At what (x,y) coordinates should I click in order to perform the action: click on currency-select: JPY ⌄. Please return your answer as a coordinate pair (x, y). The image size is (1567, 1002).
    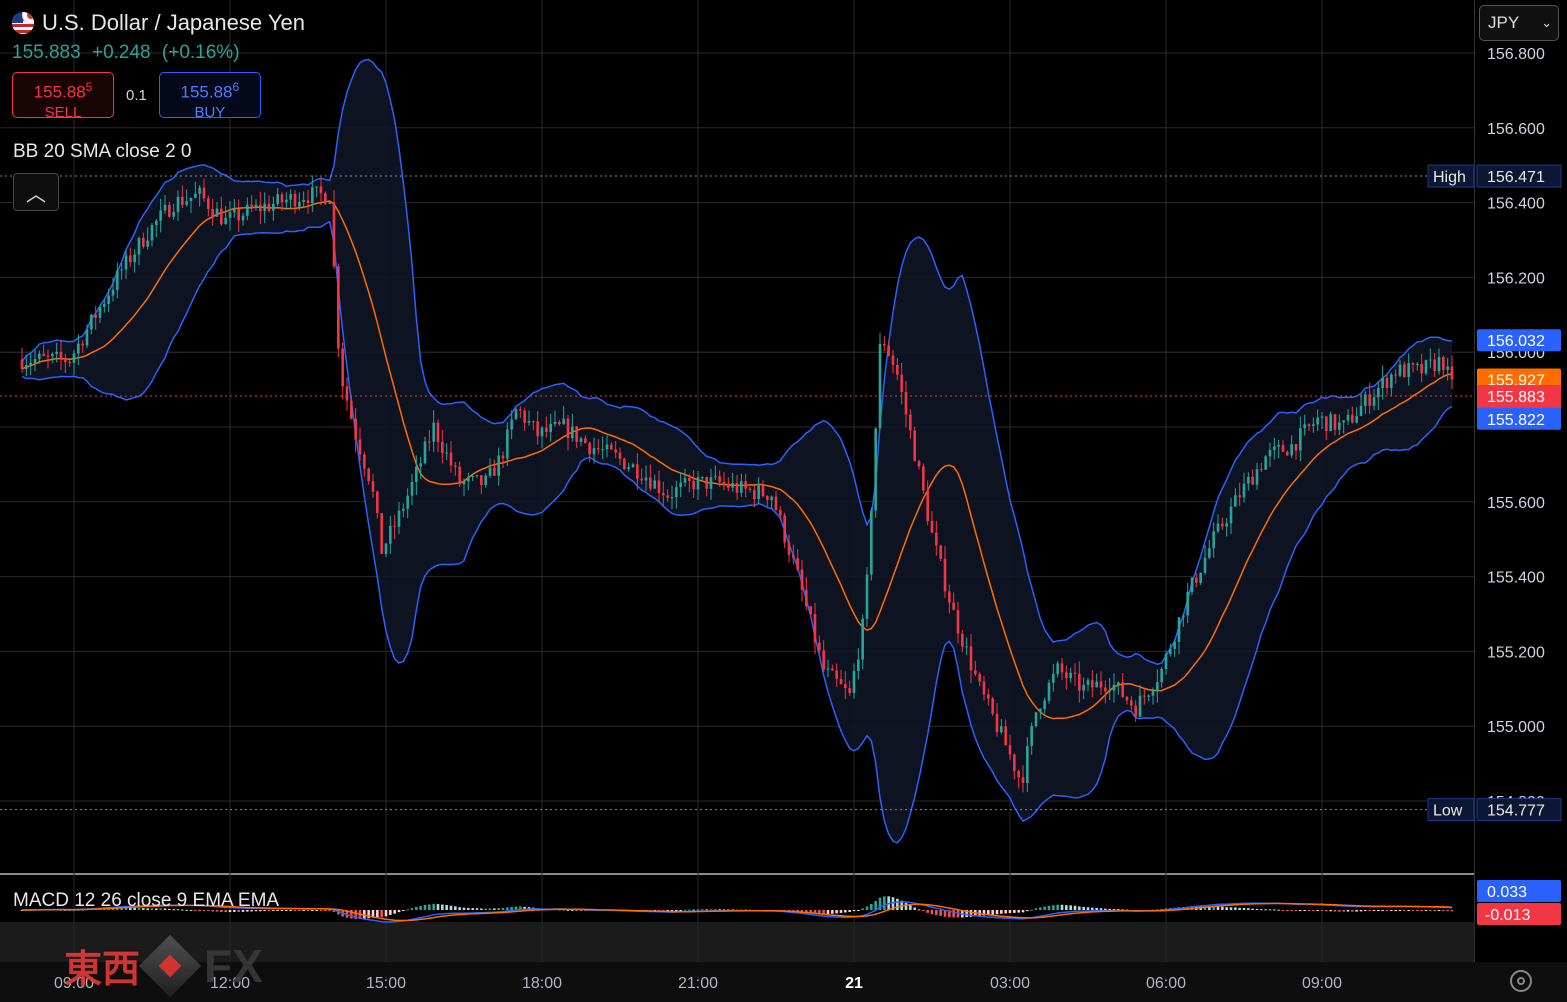
    Looking at the image, I should click on (1519, 23).